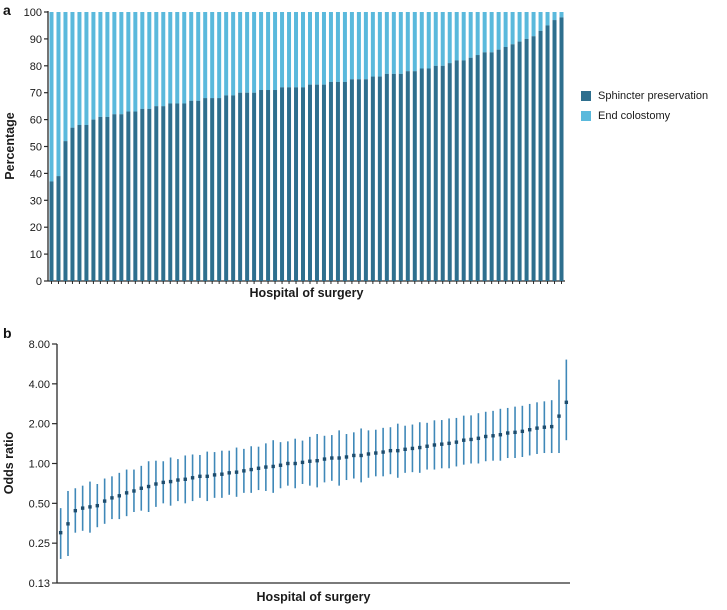 The image size is (727, 610). Describe the element at coordinates (36, 40) in the screenshot. I see `panel-a-y-tick-label: 90` at that location.